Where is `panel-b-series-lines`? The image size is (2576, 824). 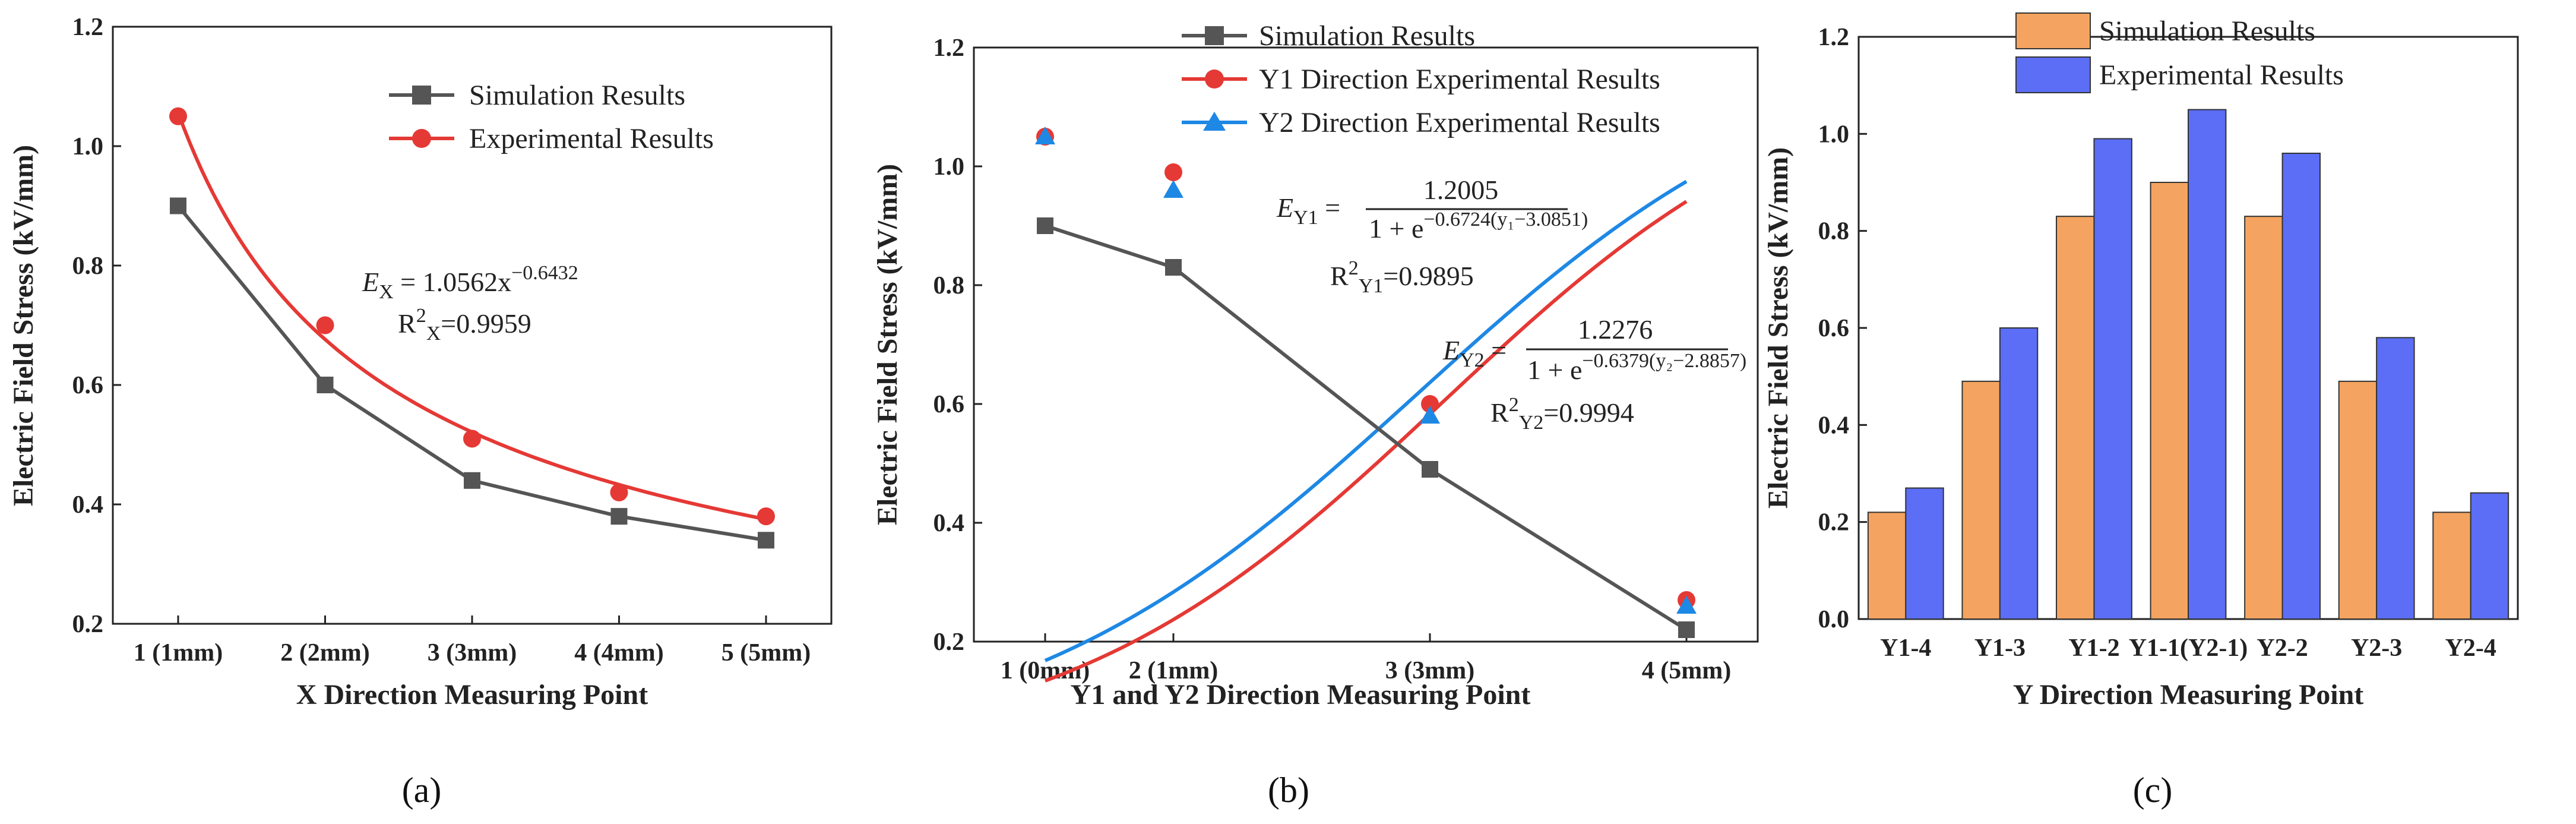
panel-b-series-lines is located at coordinates (1366, 428).